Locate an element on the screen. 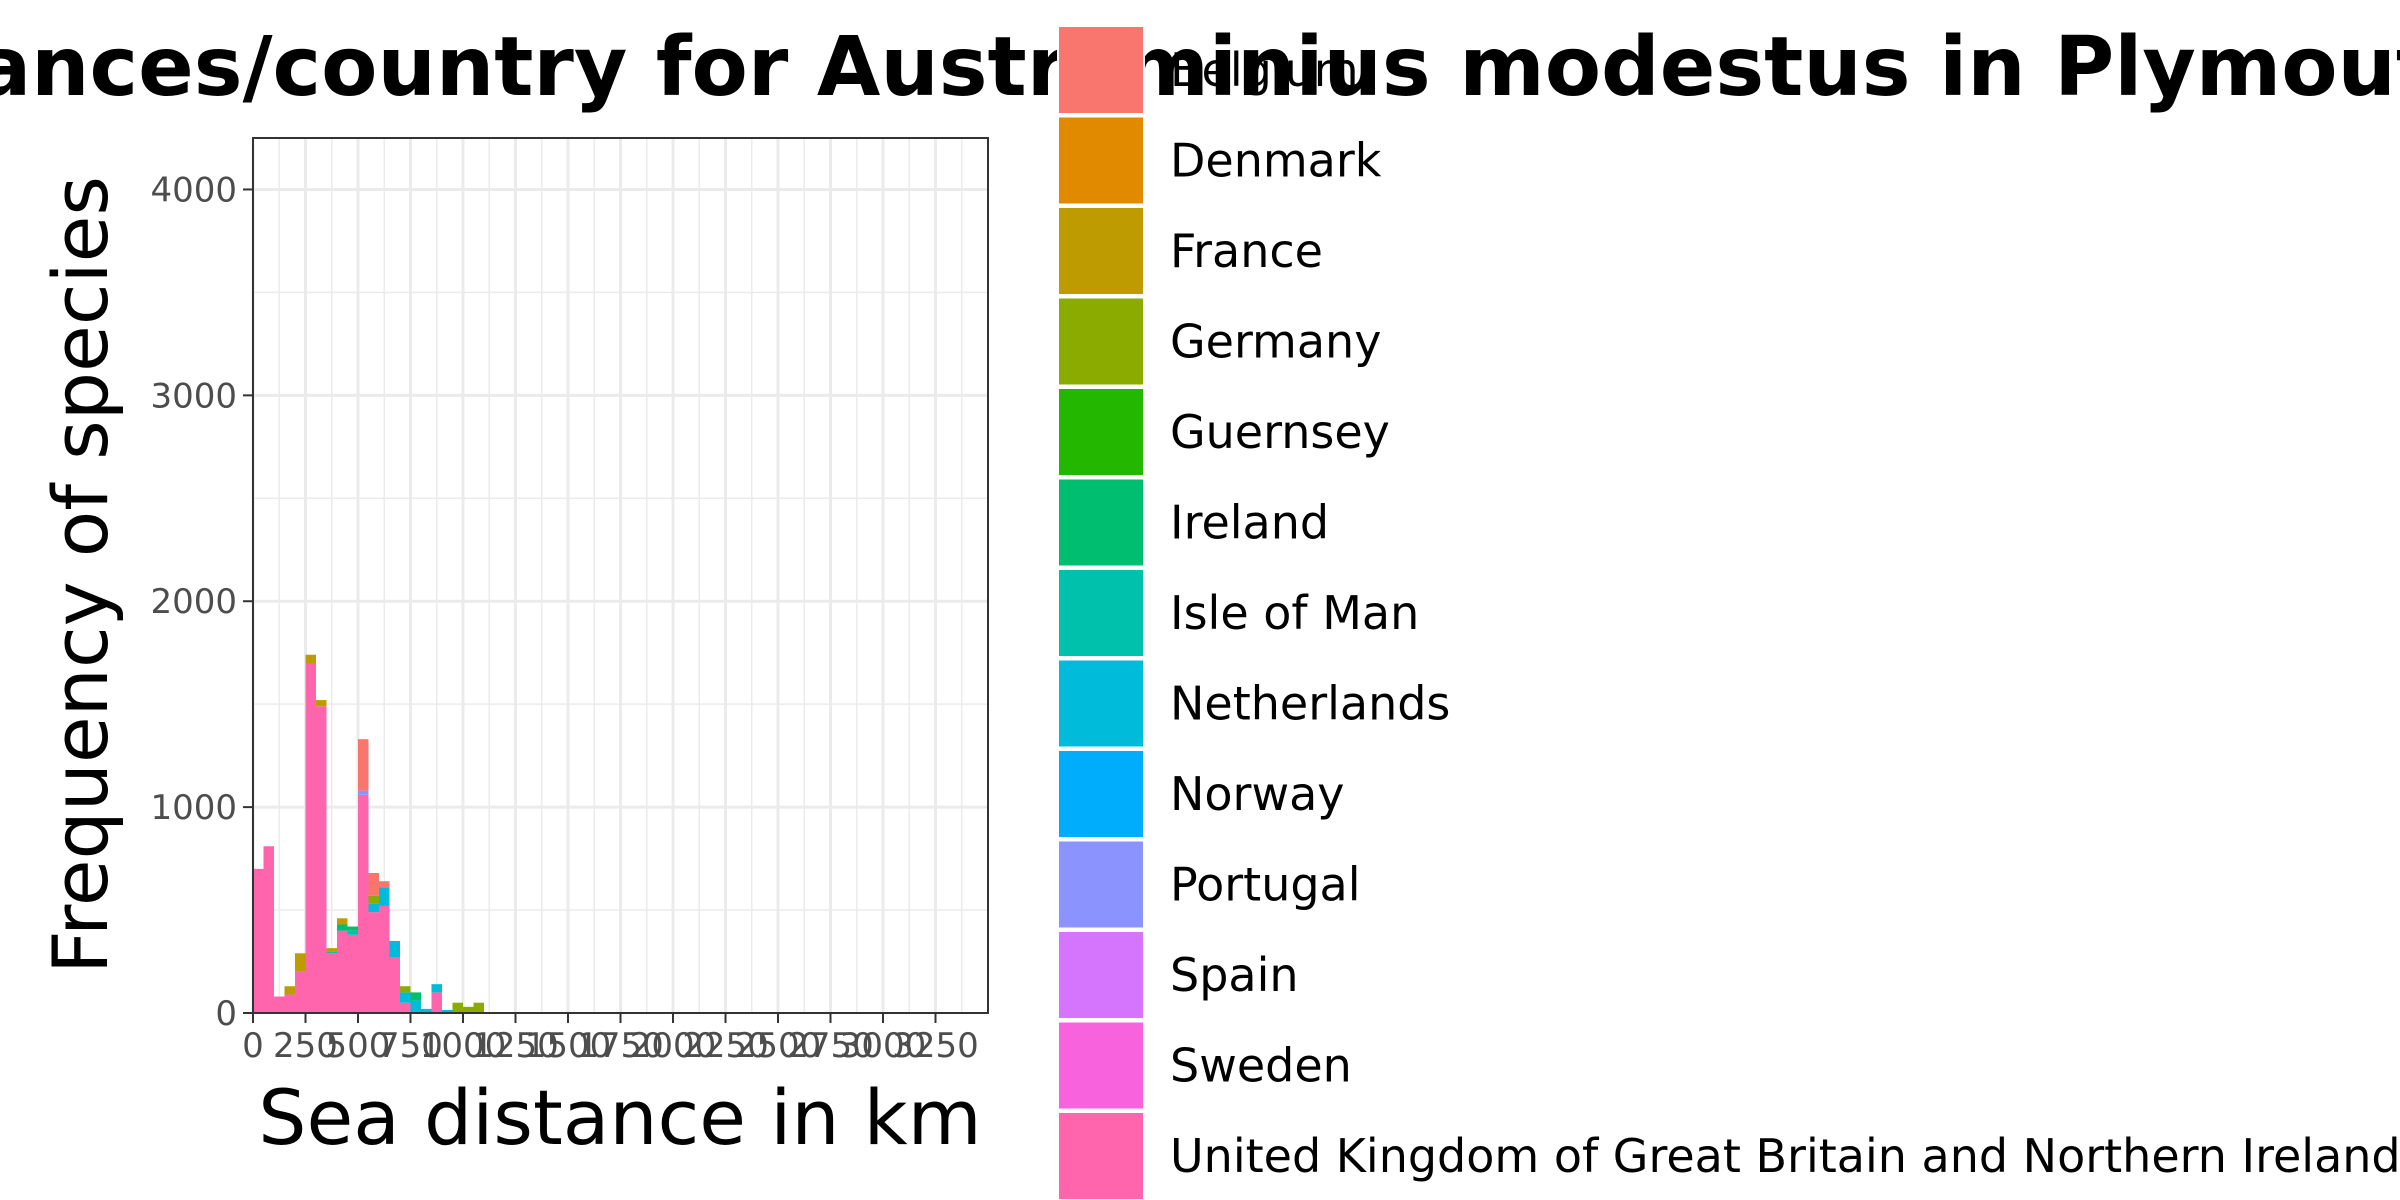  x-tick-label: 2500 is located at coordinates (778, 1046).